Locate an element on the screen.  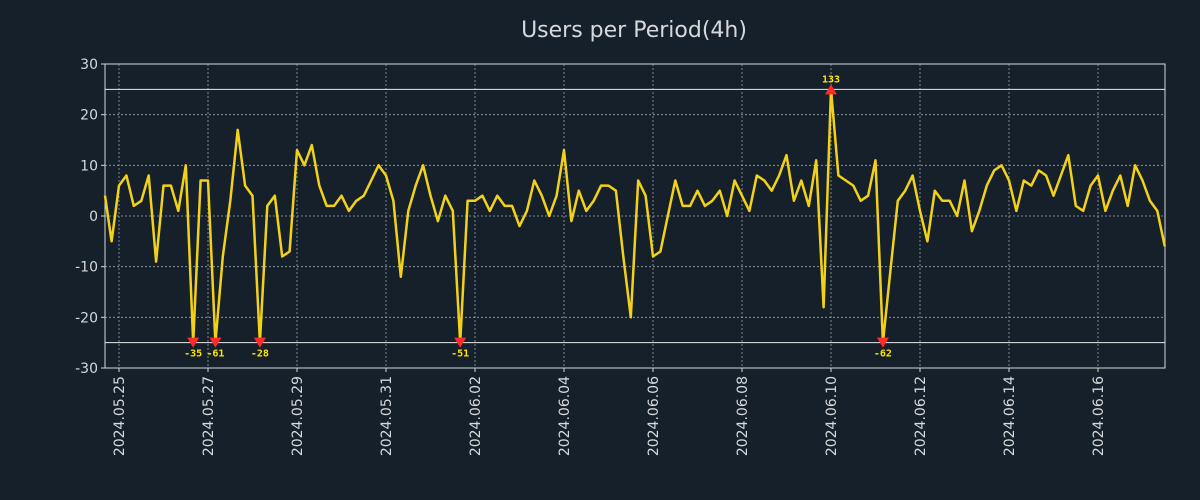
y-tick-label: 0 is located at coordinates (93, 217).